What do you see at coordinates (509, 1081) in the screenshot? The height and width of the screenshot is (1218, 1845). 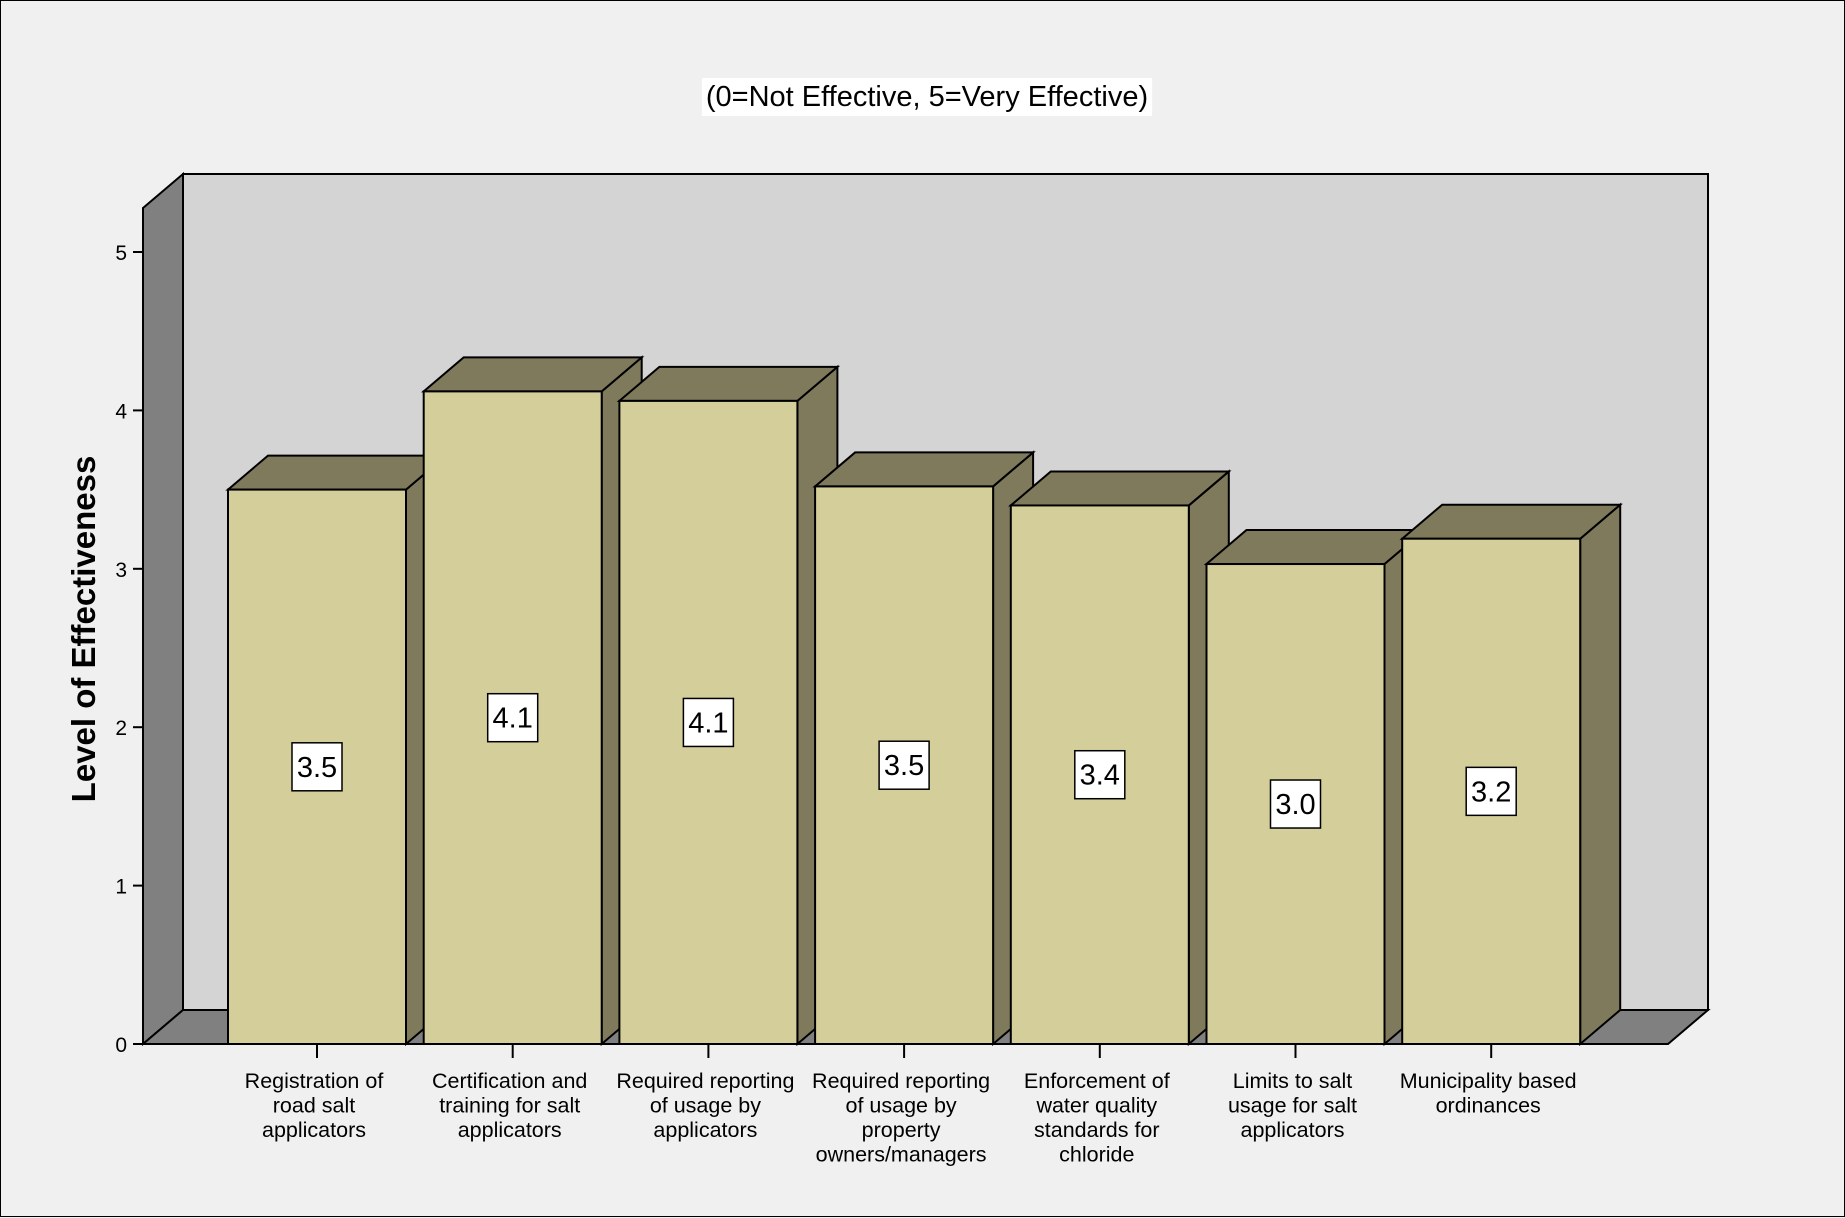 I see `x-tick-label-line: Certification and` at bounding box center [509, 1081].